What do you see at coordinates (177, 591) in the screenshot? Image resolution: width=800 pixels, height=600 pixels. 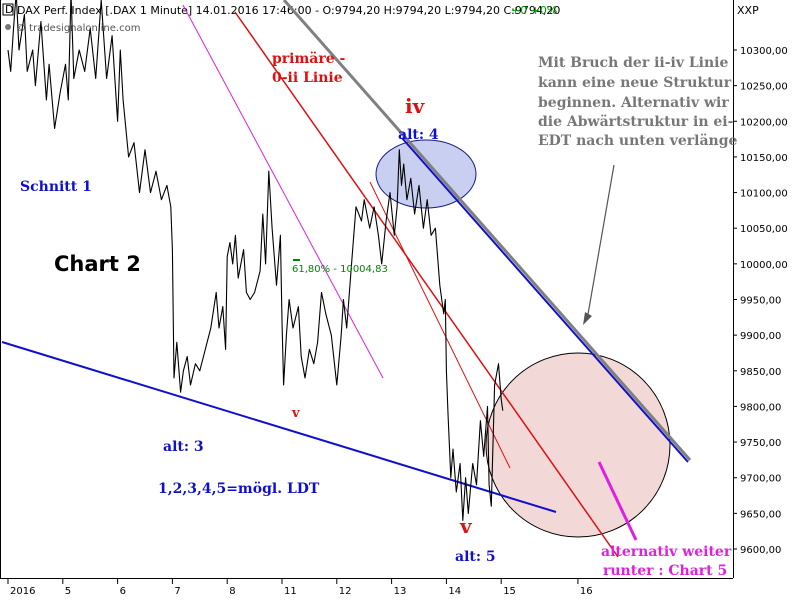 I see `x-tick-label: 7` at bounding box center [177, 591].